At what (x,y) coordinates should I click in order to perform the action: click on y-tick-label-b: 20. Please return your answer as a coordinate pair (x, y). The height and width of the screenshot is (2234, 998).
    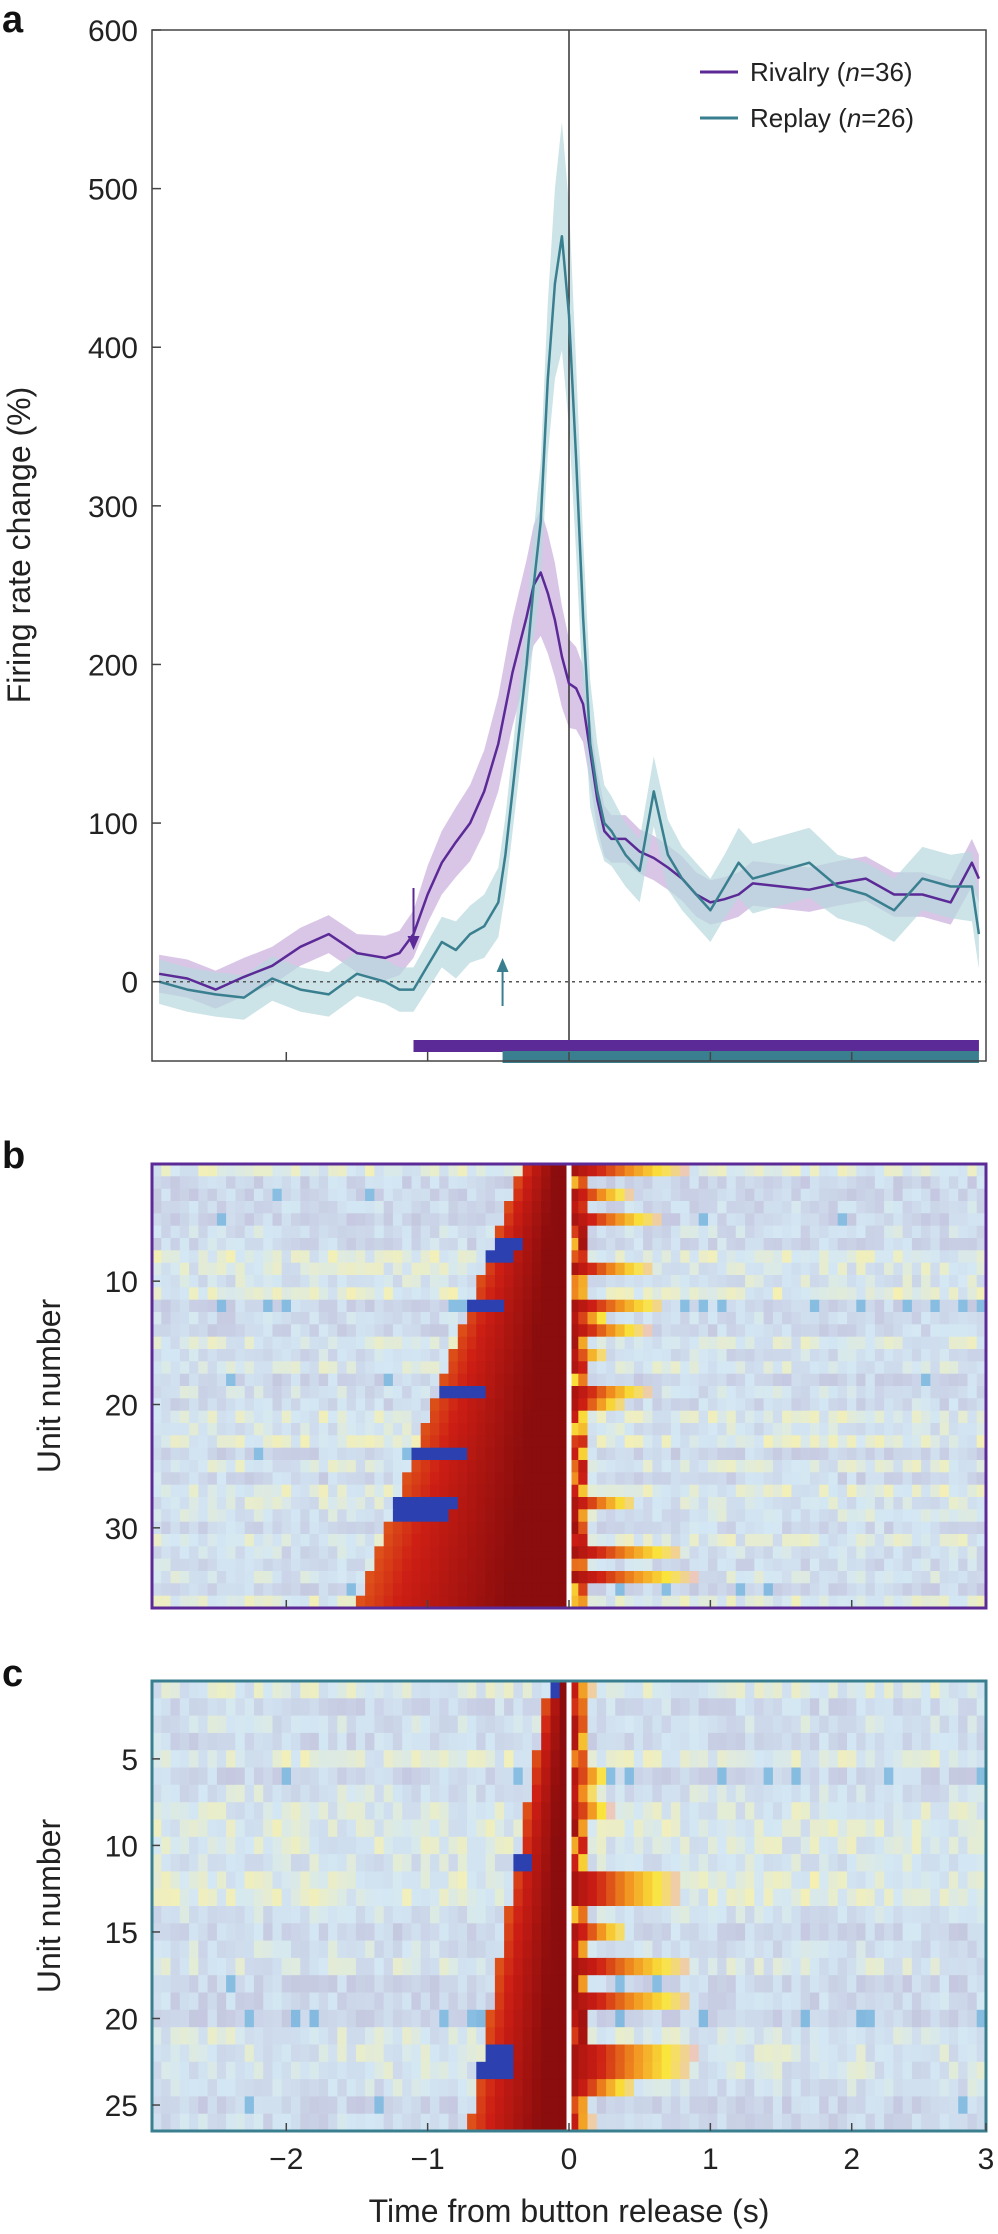
    Looking at the image, I should click on (121, 1406).